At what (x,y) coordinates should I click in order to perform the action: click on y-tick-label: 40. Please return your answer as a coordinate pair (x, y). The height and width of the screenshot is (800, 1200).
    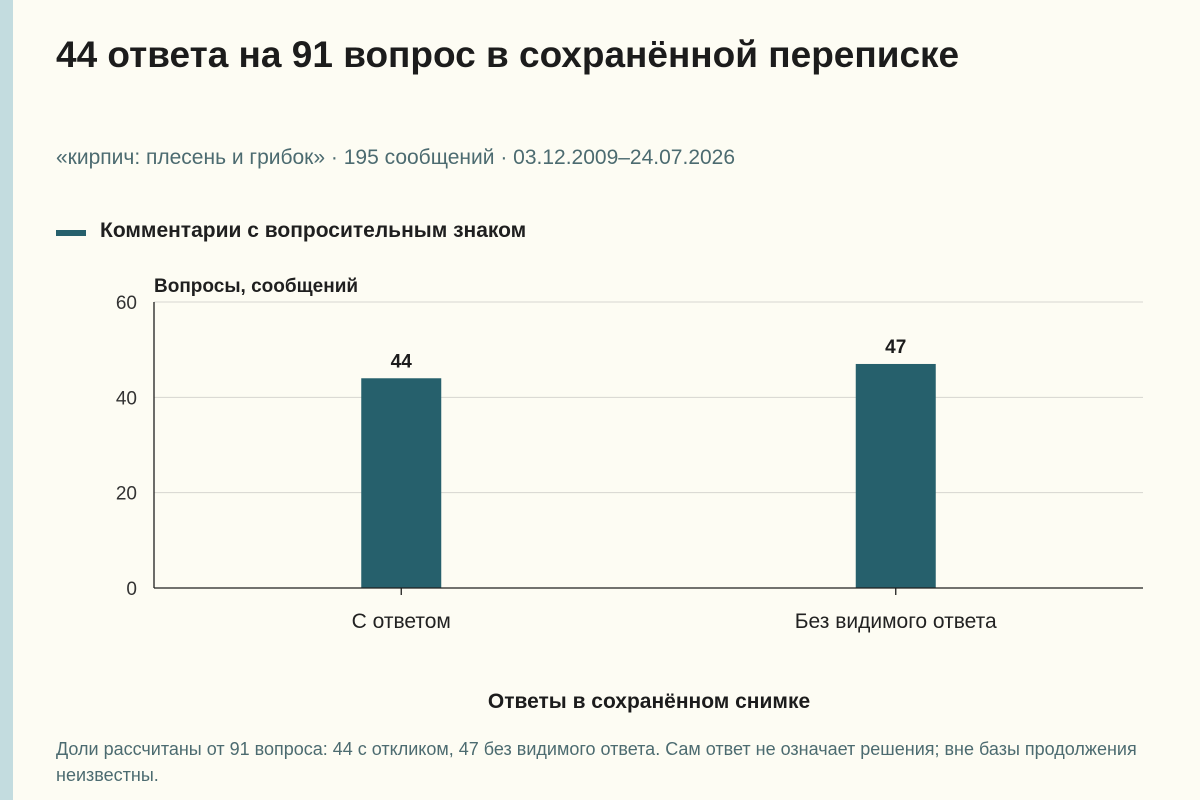
    Looking at the image, I should click on (126, 398).